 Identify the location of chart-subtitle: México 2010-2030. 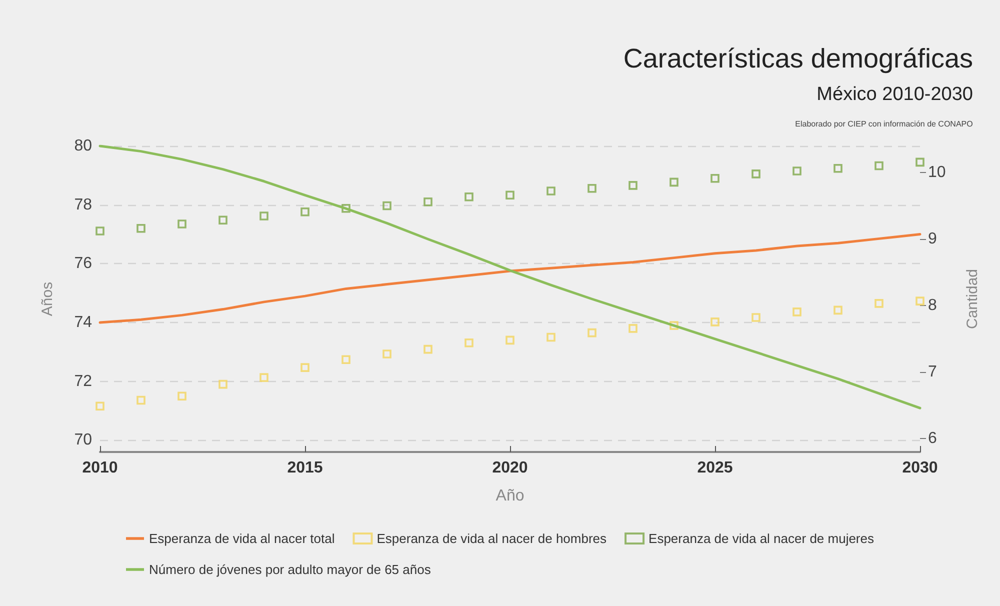
(895, 94).